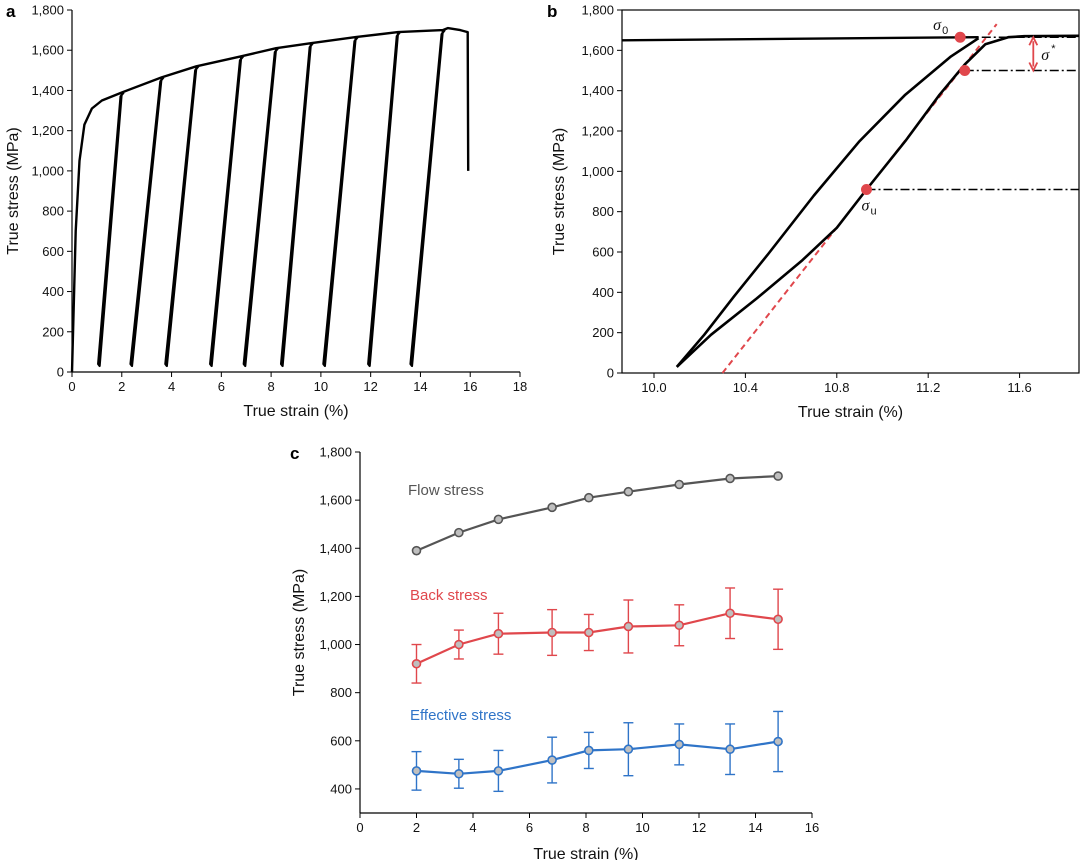  What do you see at coordinates (1033, 67) in the screenshot?
I see `sigma-star-arrowhead-bottom` at bounding box center [1033, 67].